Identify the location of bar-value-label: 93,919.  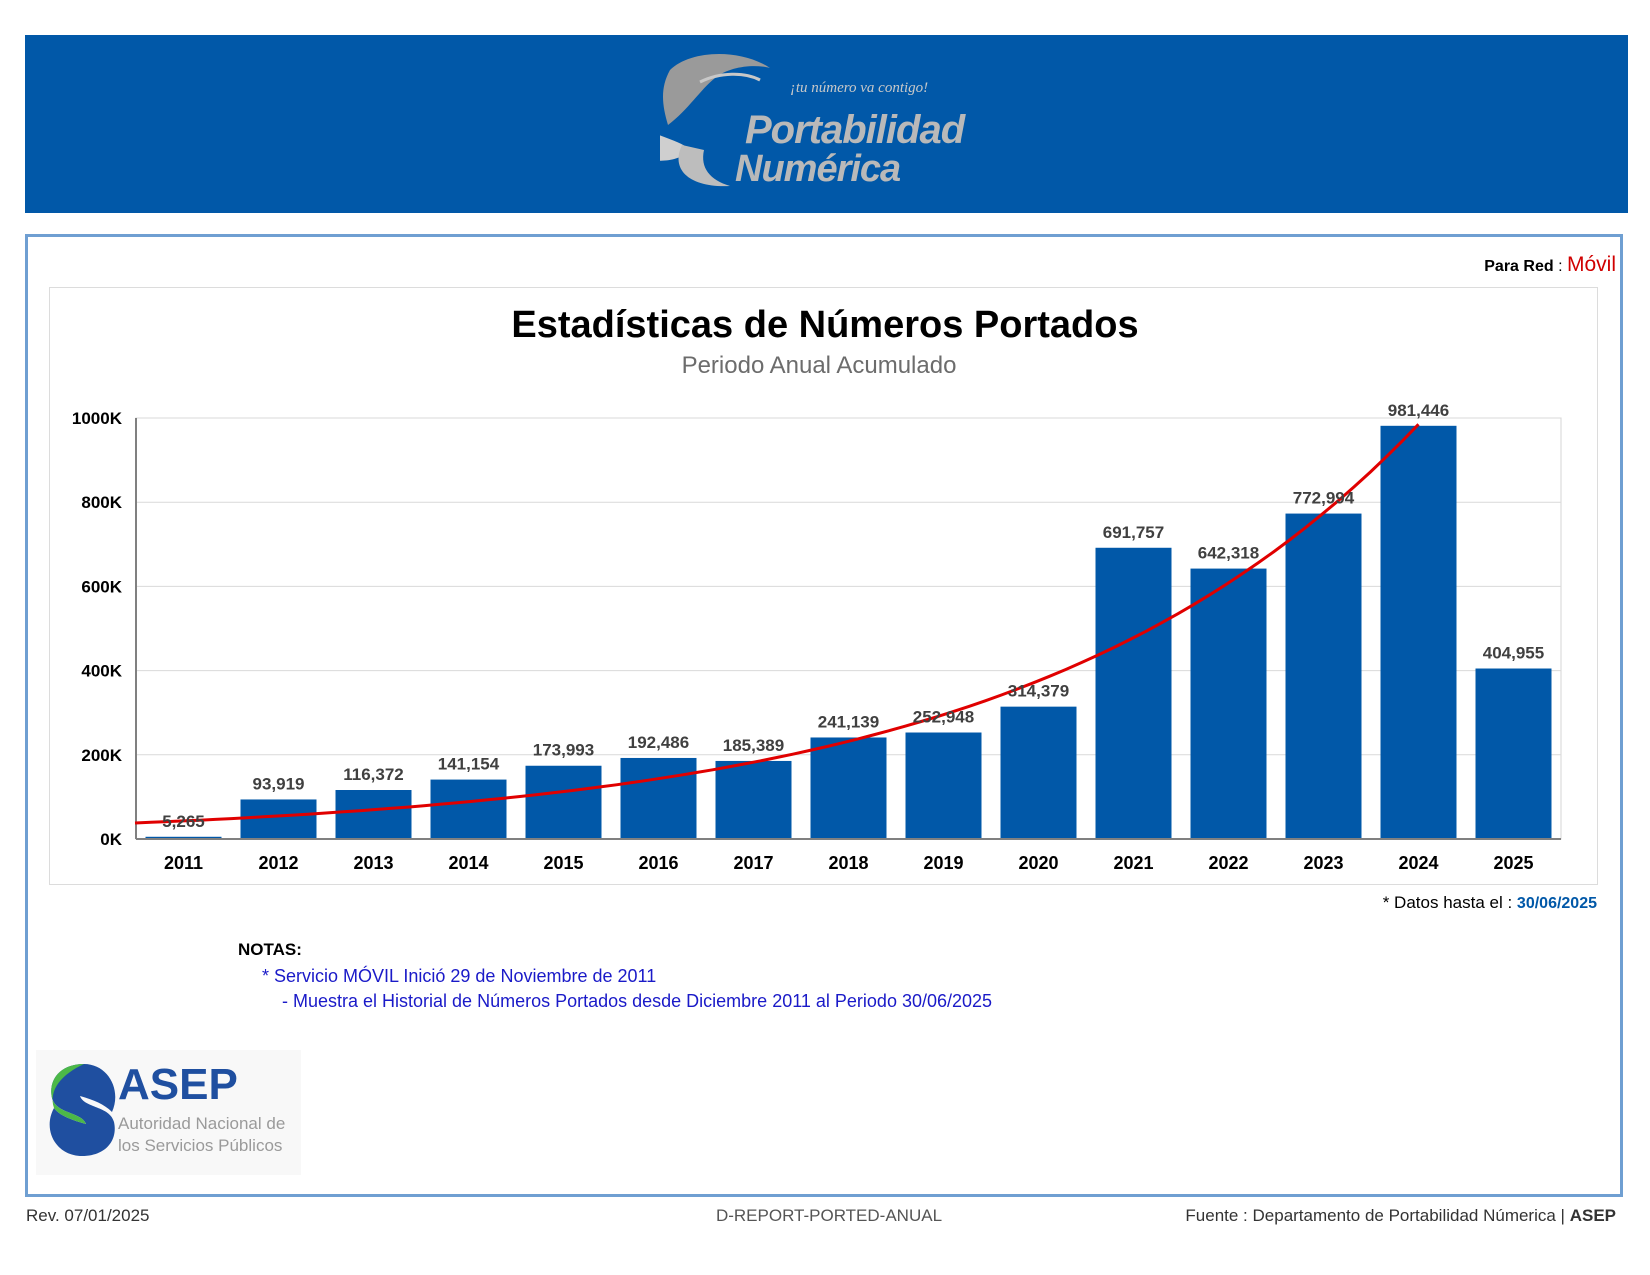
(279, 783).